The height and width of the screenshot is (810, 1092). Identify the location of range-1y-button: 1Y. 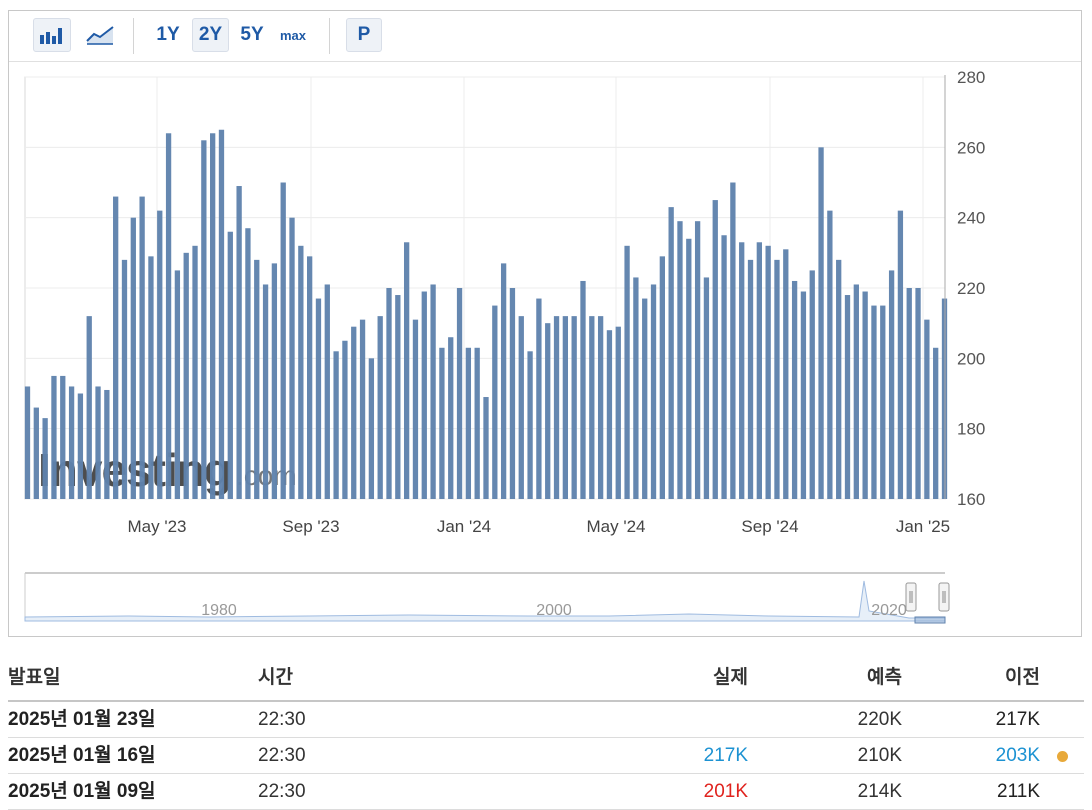
(168, 35).